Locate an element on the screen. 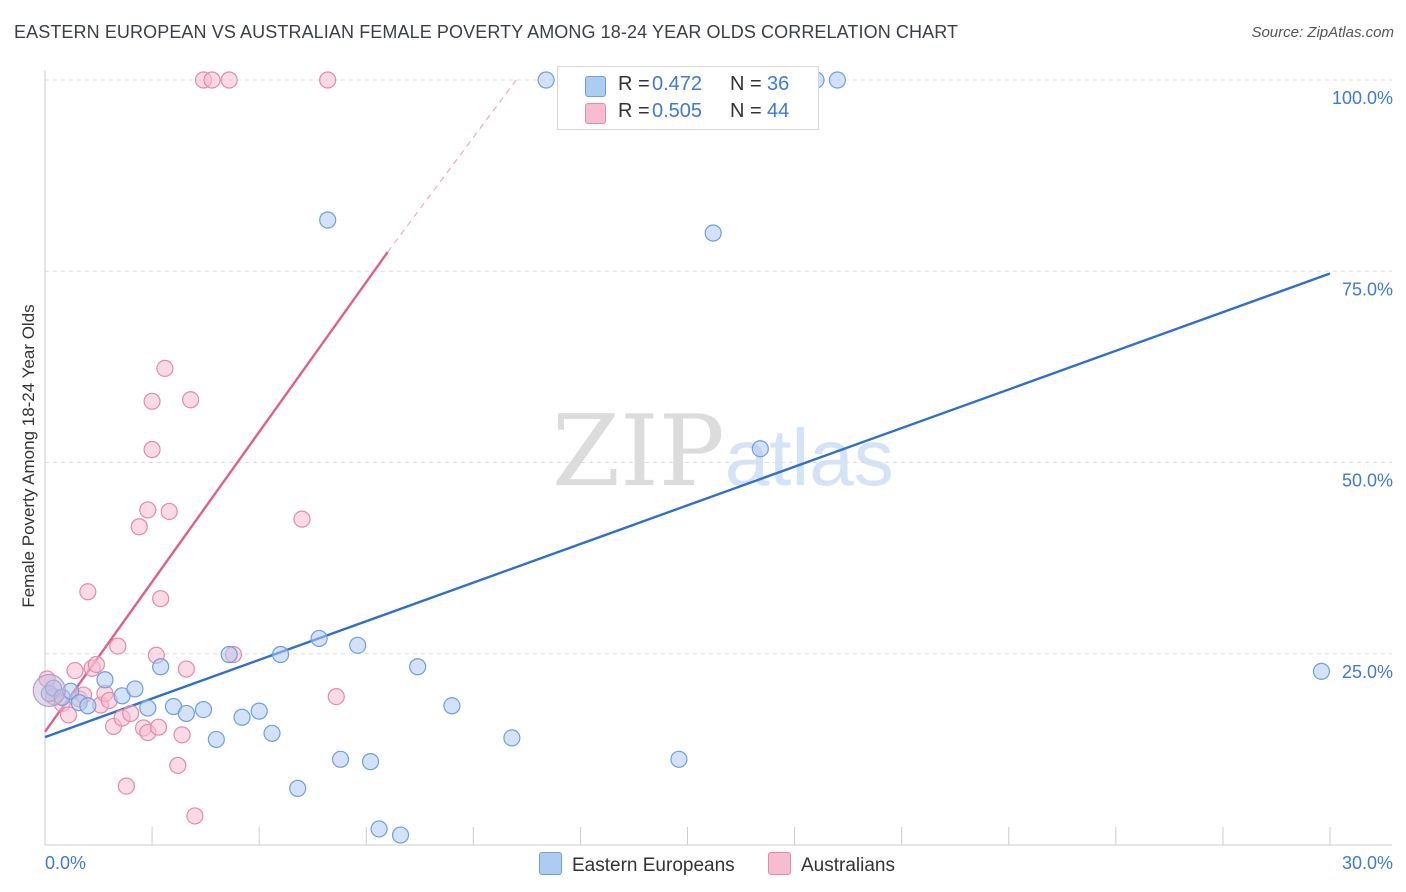  trendline-australians-extension is located at coordinates (452, 166).